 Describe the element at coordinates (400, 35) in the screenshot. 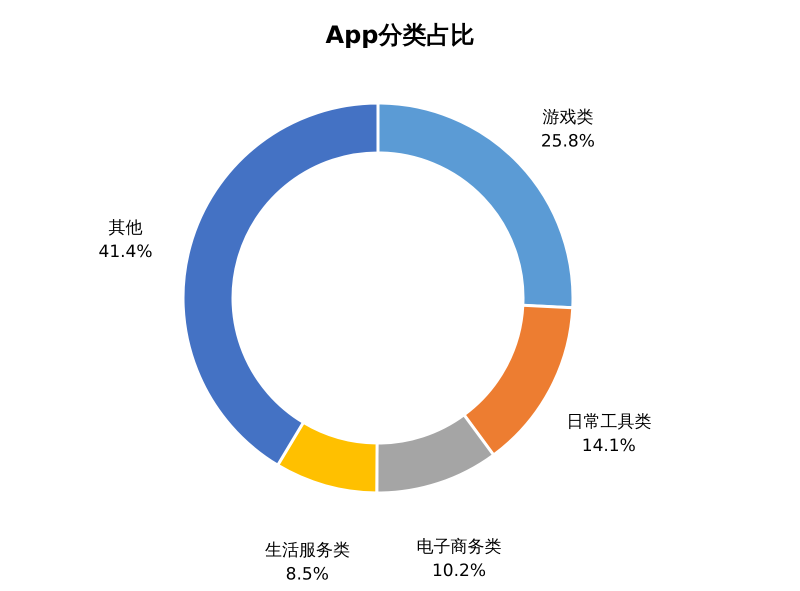

I see `chart-title: App分类占比` at that location.